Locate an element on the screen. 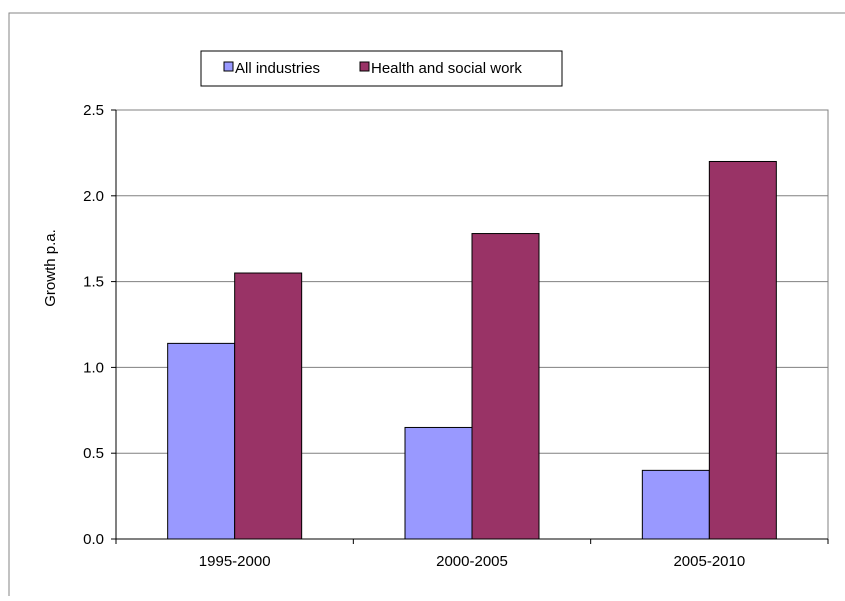 This screenshot has height=601, width=845. legend: All industries Health and social work is located at coordinates (381, 68).